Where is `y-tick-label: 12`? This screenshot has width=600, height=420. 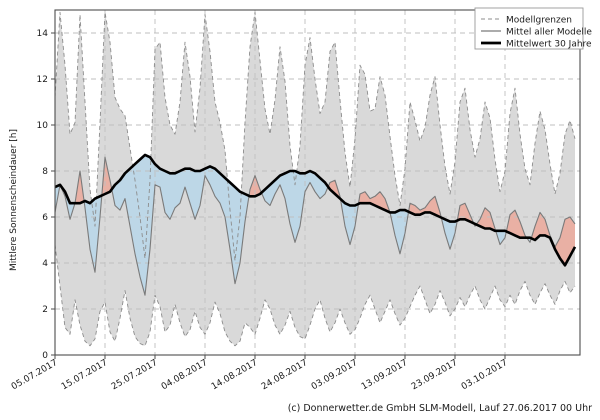 y-tick-label: 12 is located at coordinates (42, 80).